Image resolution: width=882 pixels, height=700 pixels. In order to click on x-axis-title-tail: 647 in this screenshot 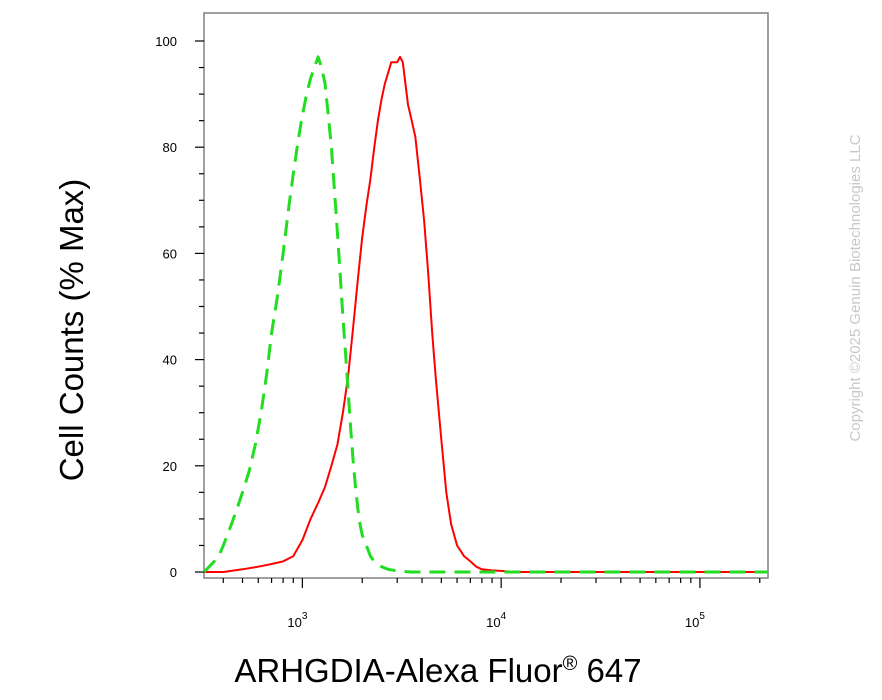, I will do `click(609, 670)`.